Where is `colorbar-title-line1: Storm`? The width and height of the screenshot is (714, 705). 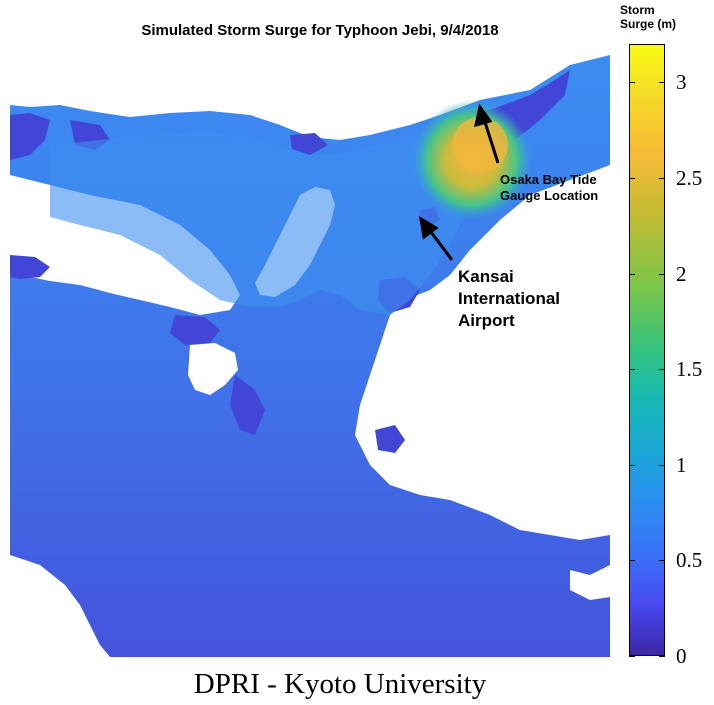
colorbar-title-line1: Storm is located at coordinates (637, 10).